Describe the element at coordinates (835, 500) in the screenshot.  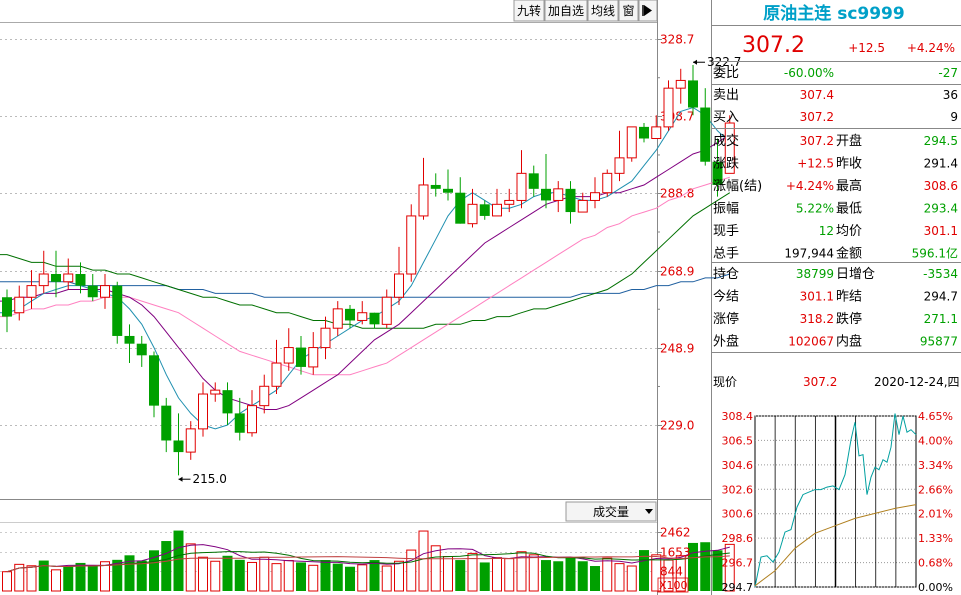
I see `mini-price-line` at that location.